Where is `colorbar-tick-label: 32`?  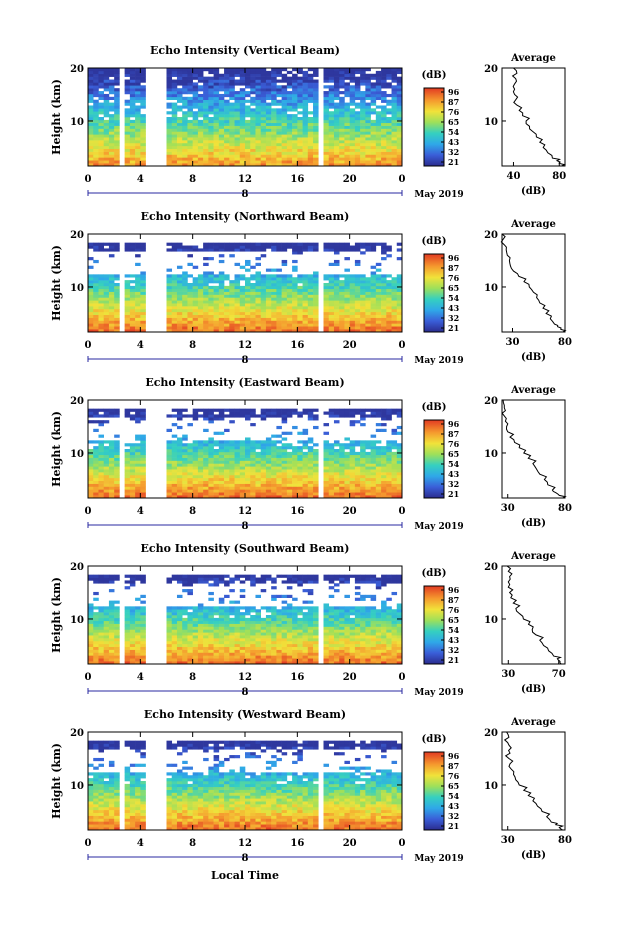
colorbar-tick-label: 32 is located at coordinates (453, 318).